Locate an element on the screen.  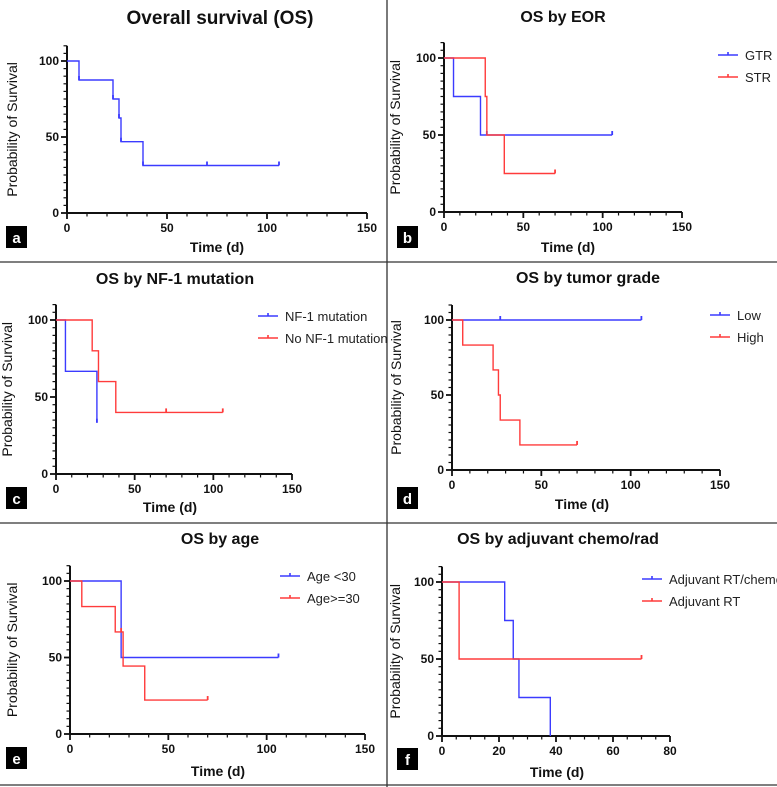
legend-item: Age <30 is located at coordinates (318, 576).